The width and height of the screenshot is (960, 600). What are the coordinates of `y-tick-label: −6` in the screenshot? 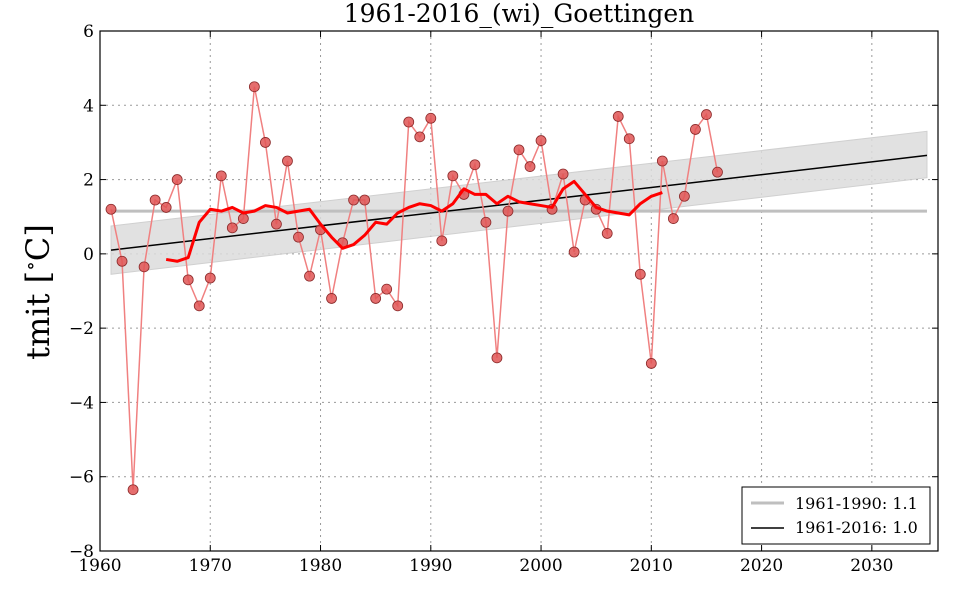 It's located at (81, 478).